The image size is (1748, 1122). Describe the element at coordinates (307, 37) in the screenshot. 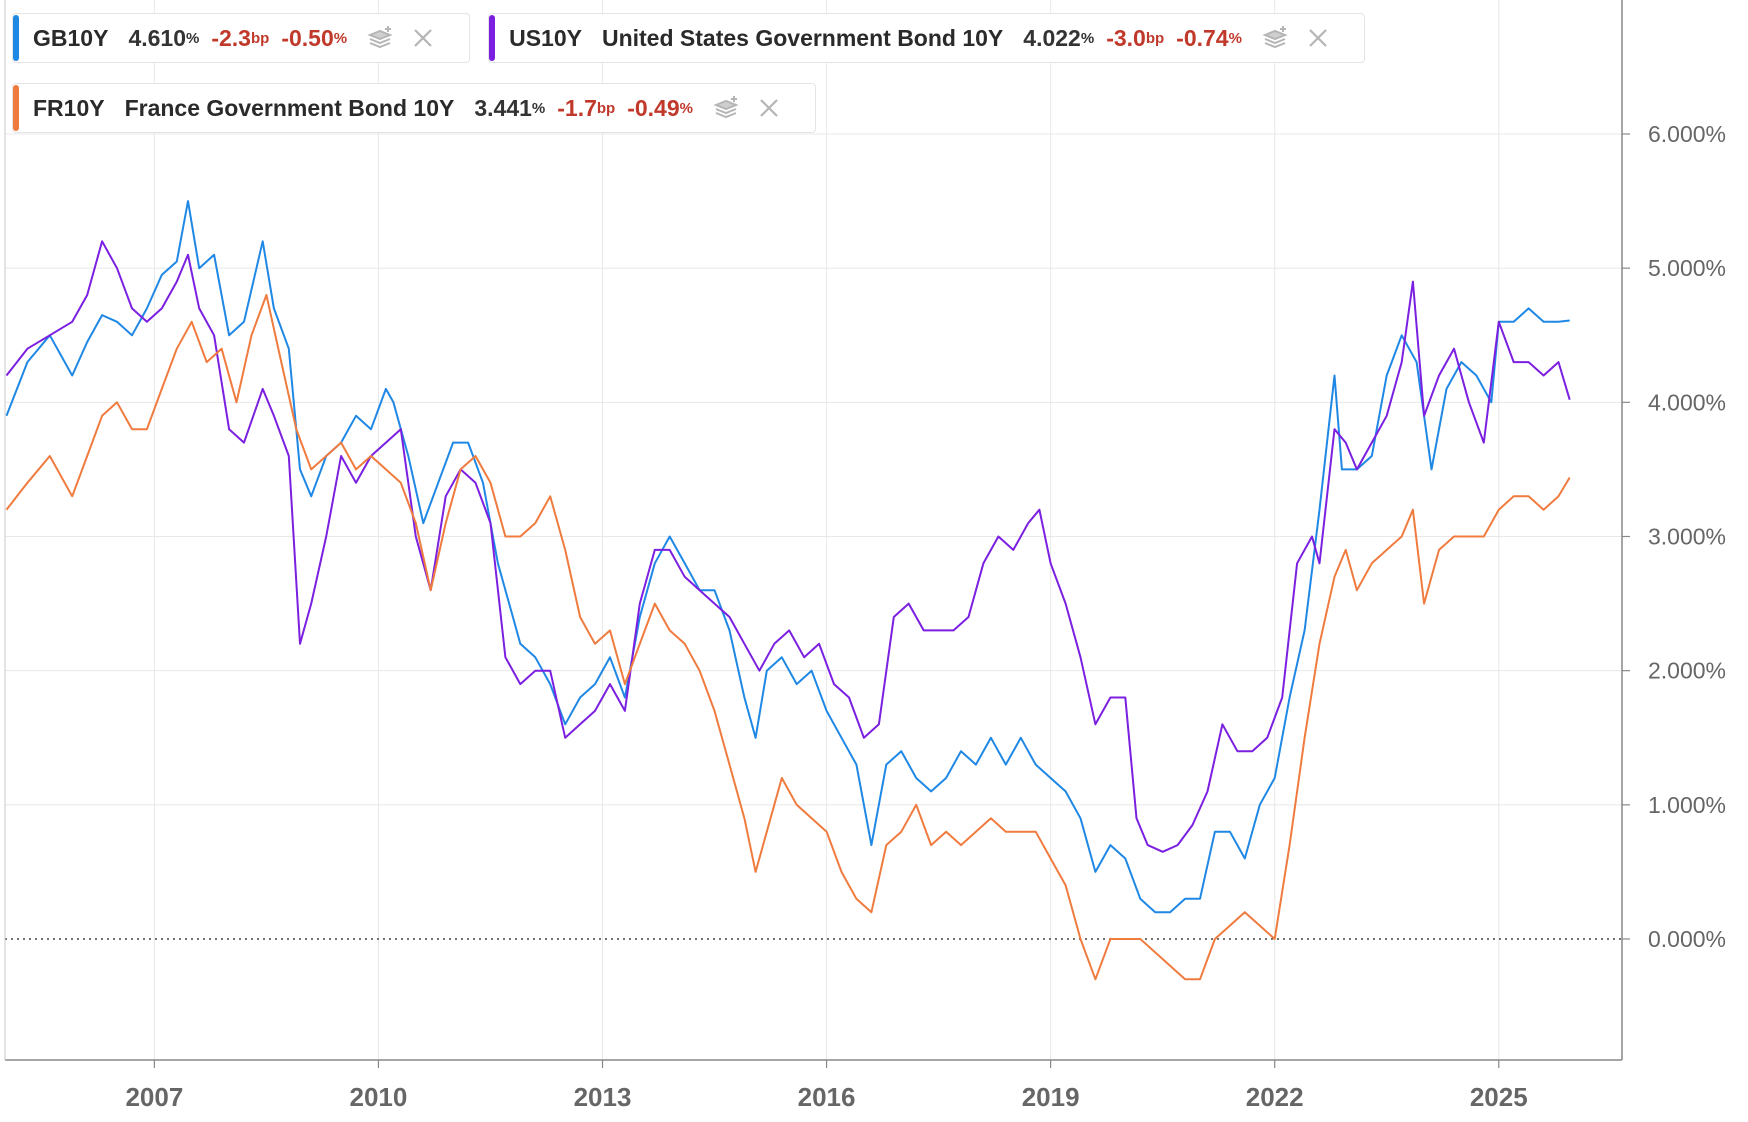

I see `legend-percent-change: -0.50` at that location.